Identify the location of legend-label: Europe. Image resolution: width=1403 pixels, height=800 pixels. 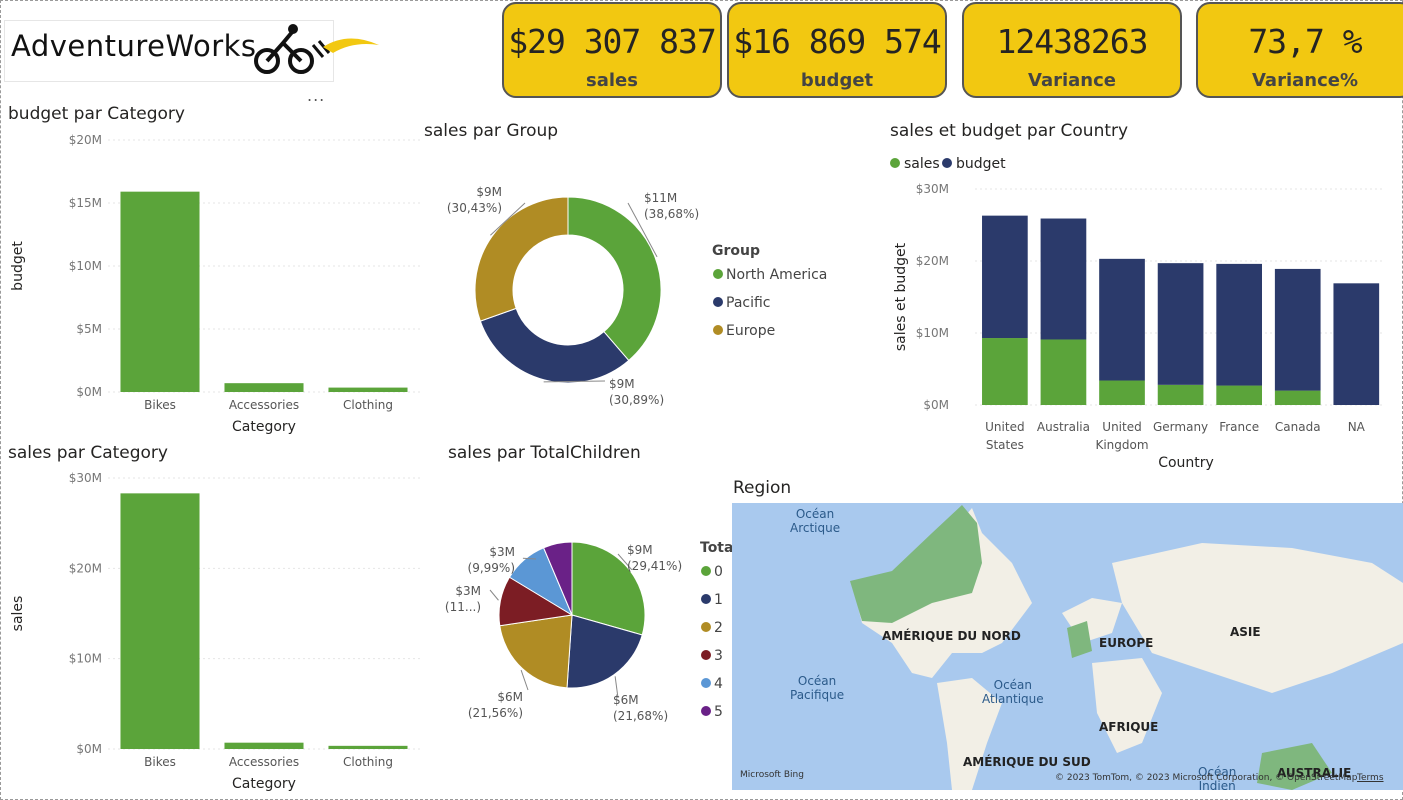
(750, 331).